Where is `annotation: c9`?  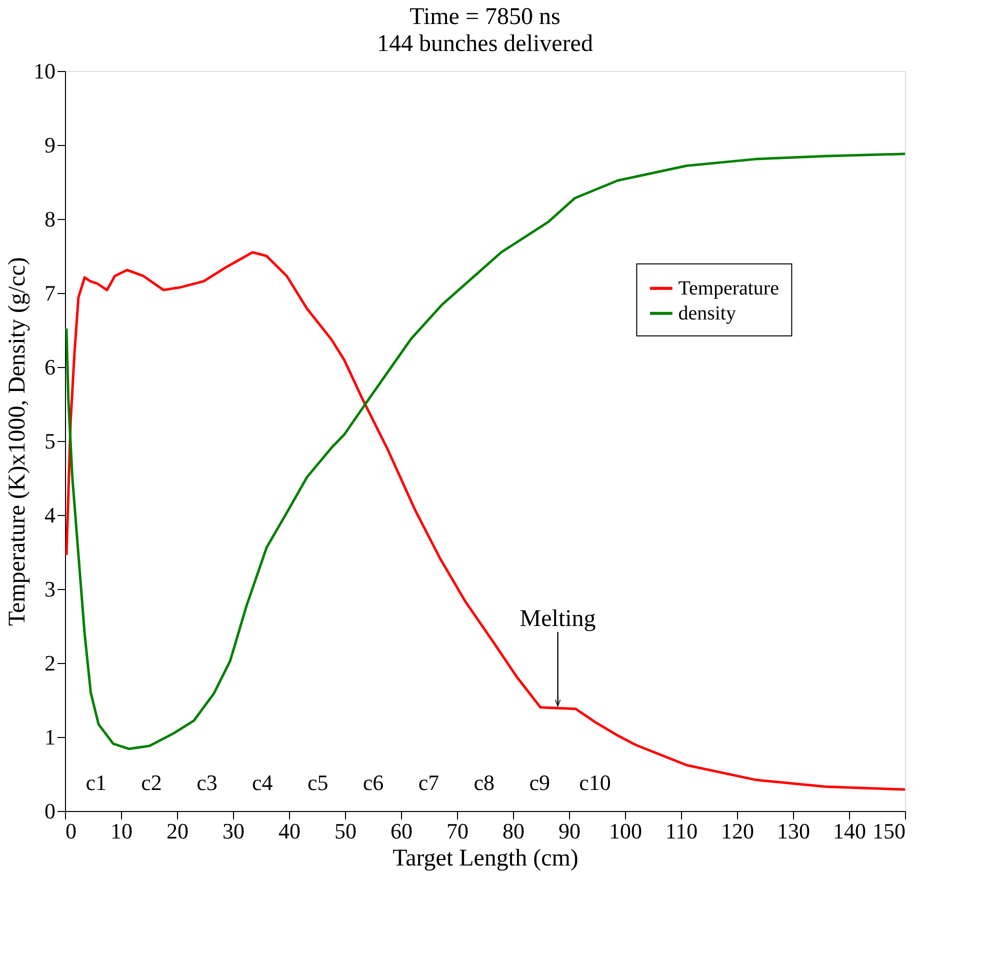 annotation: c9 is located at coordinates (539, 782).